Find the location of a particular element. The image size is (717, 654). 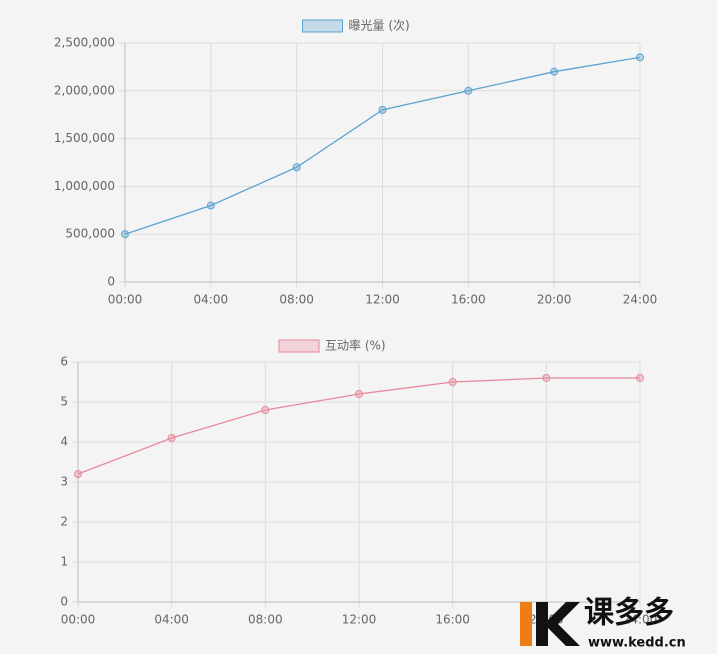

y-tick-label: 2 is located at coordinates (64, 522).